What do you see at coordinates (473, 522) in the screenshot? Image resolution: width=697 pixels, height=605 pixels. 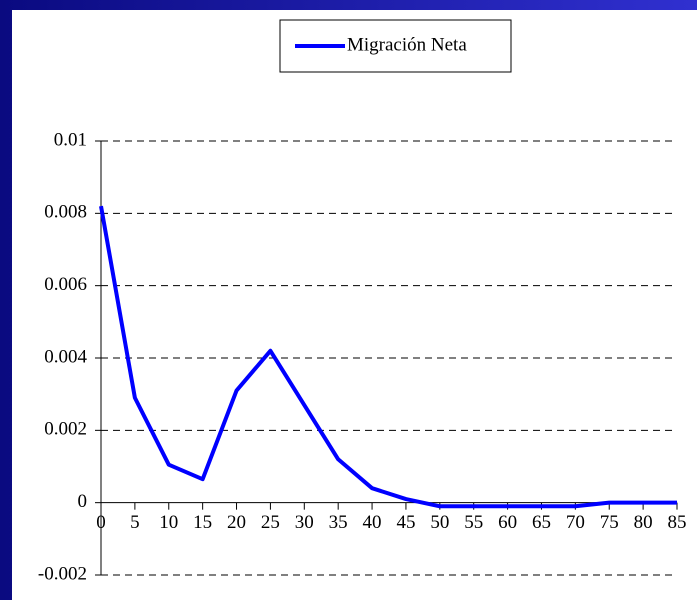 I see `x-tick-label: 55` at bounding box center [473, 522].